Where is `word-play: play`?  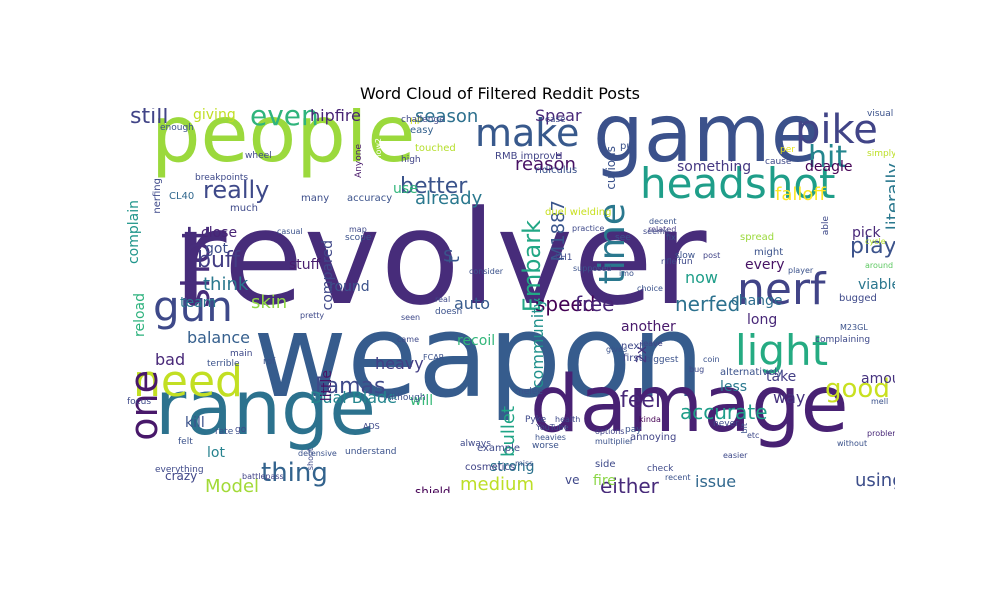 word-play: play is located at coordinates (872, 246).